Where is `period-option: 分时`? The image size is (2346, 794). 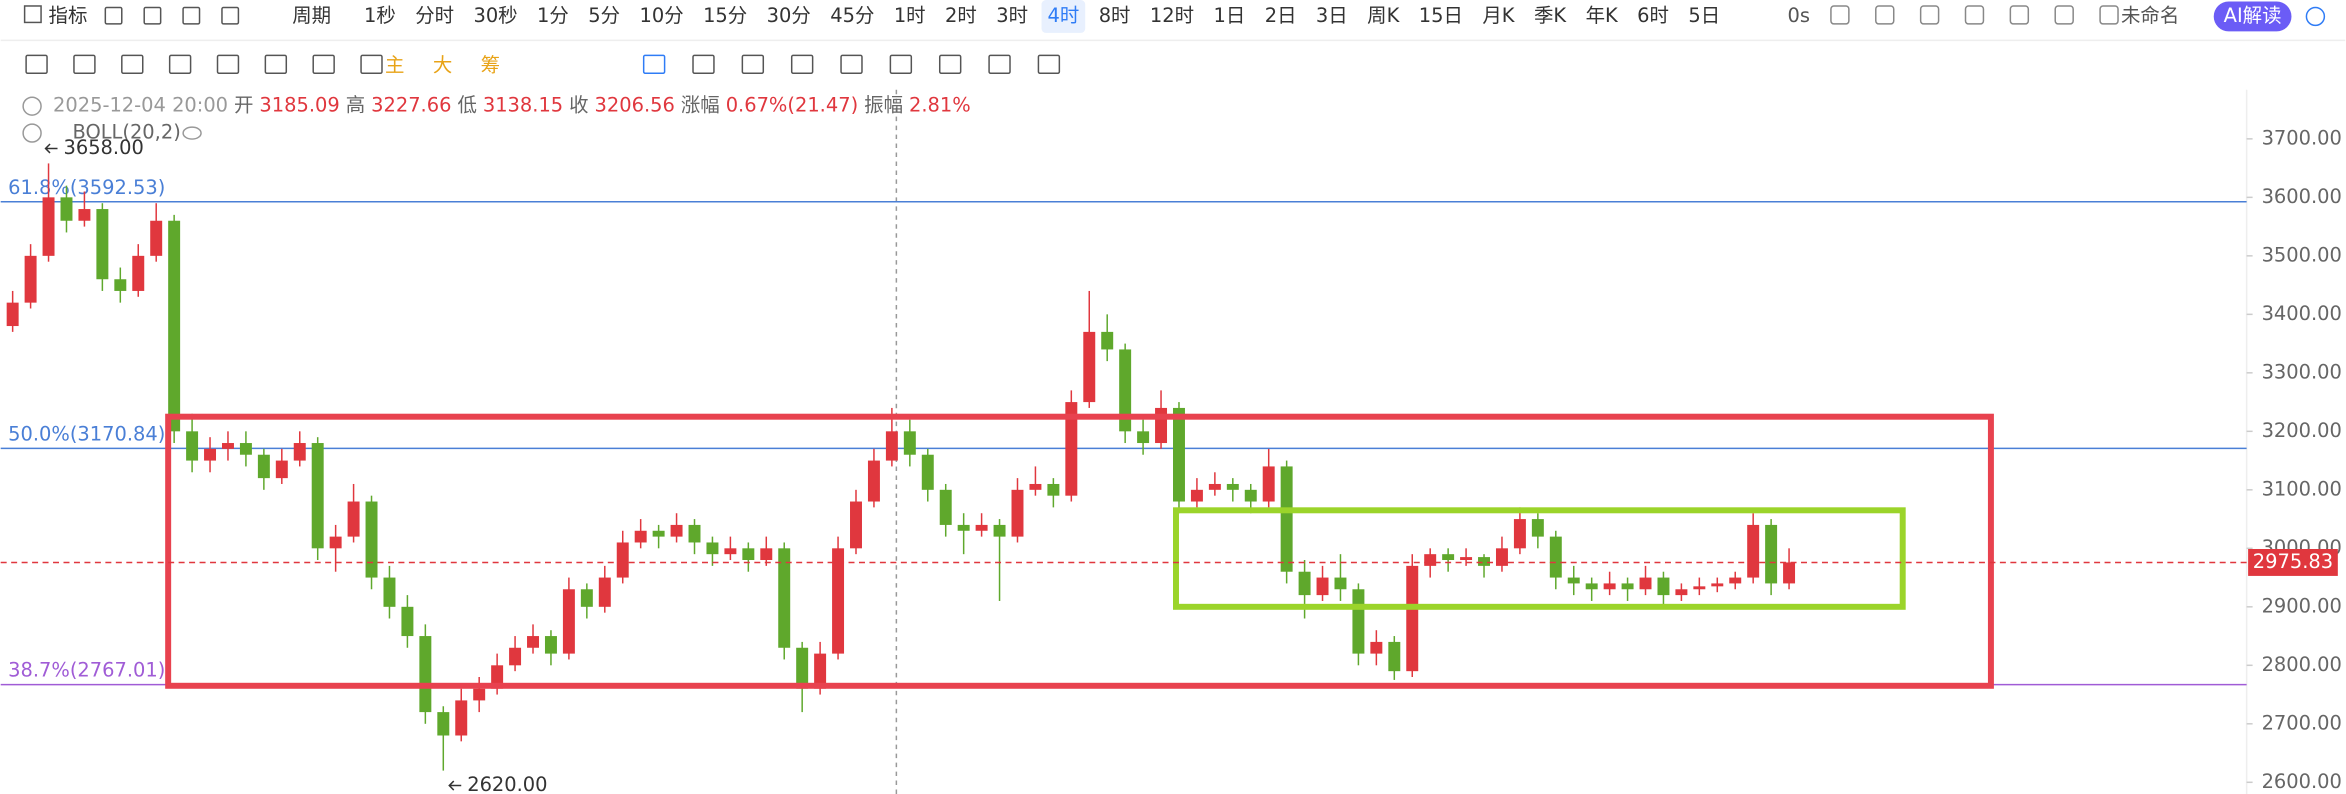
period-option: 分时 is located at coordinates (434, 15).